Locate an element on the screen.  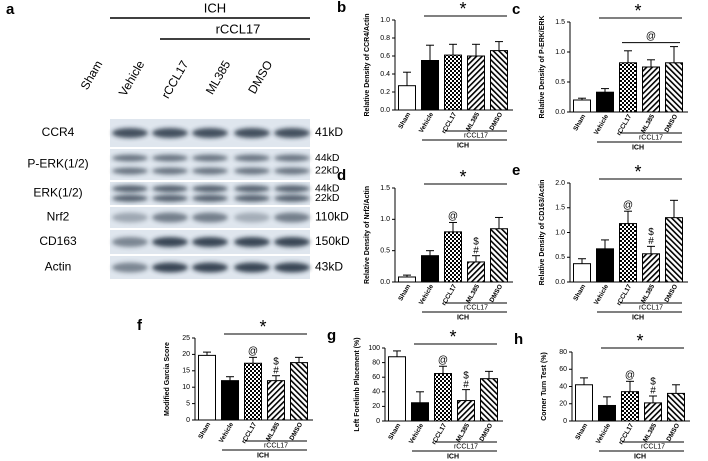
y-axis-label: Corner Turn Test (%) is located at coordinates (544, 386).